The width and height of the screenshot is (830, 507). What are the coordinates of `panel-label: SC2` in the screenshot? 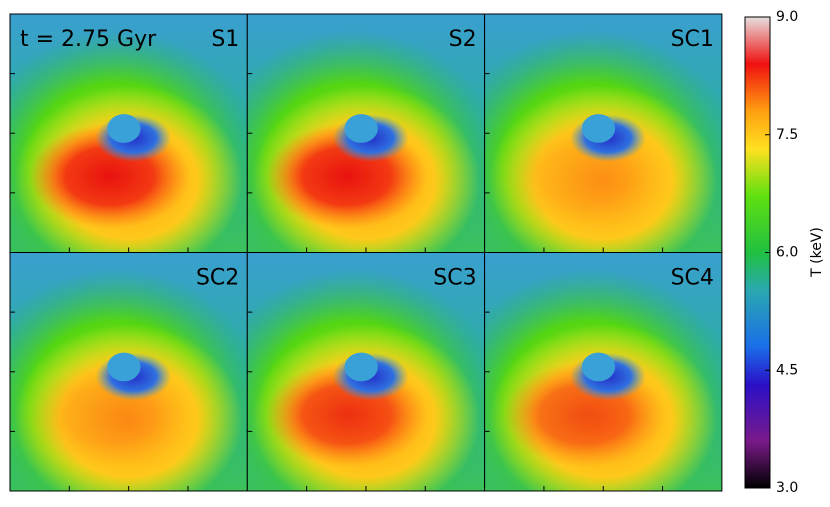 It's located at (217, 278).